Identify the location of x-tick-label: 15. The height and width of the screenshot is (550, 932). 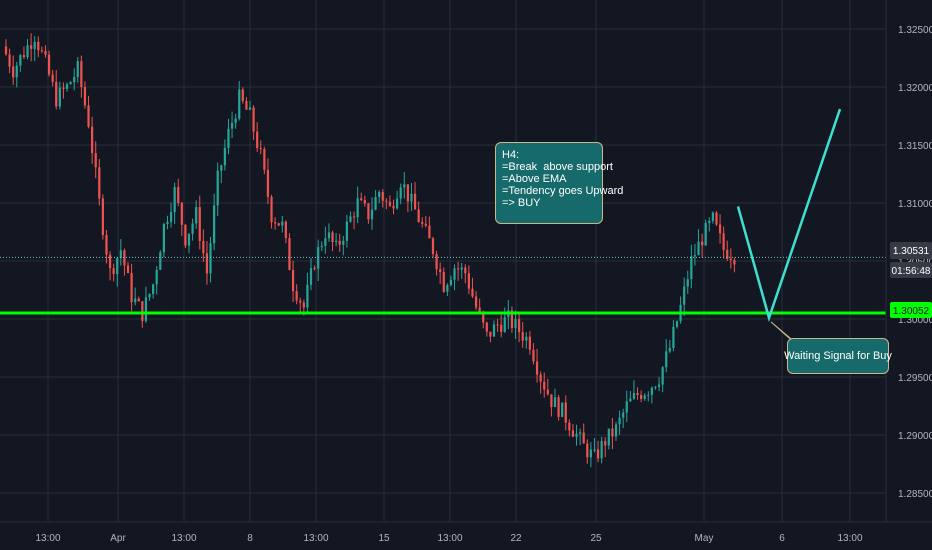
(384, 538).